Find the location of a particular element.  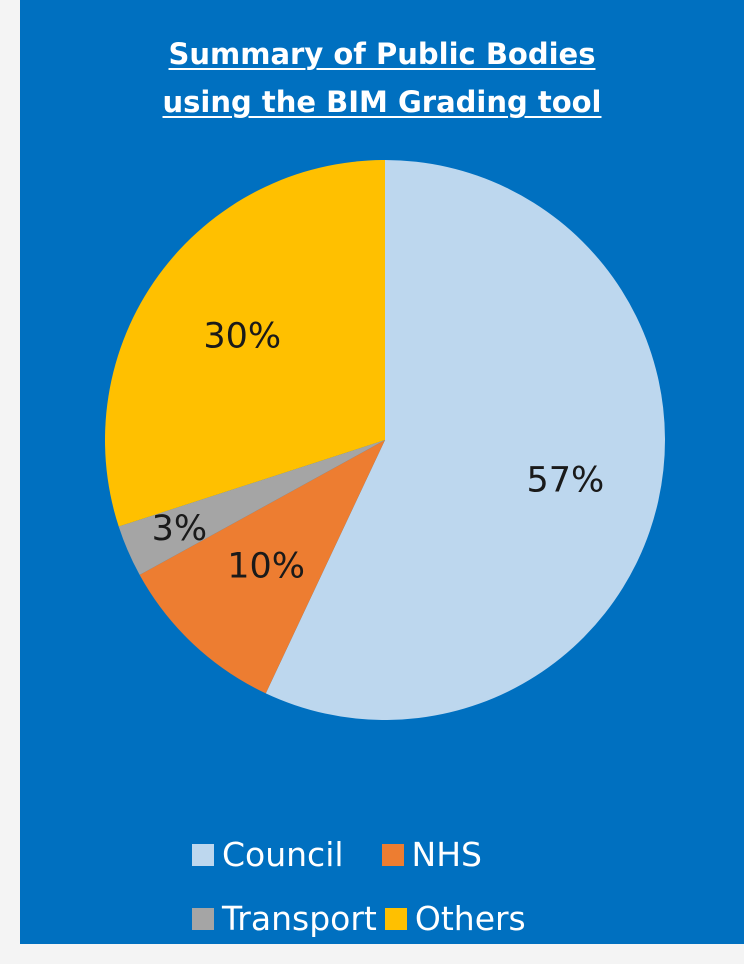

legend-swatch-others is located at coordinates (395, 919).